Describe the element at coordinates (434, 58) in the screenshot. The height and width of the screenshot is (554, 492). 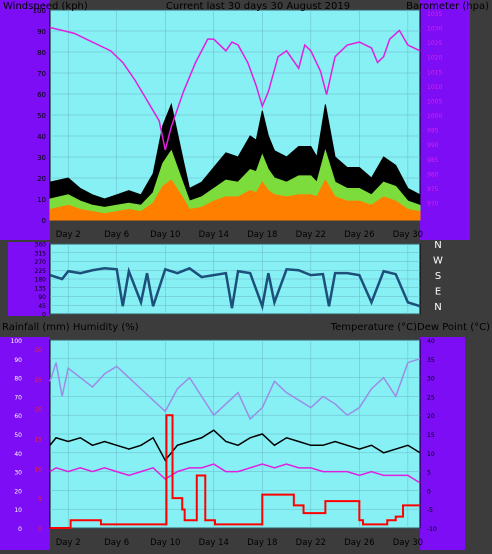
I see `barometer-tick-label: 1020` at that location.